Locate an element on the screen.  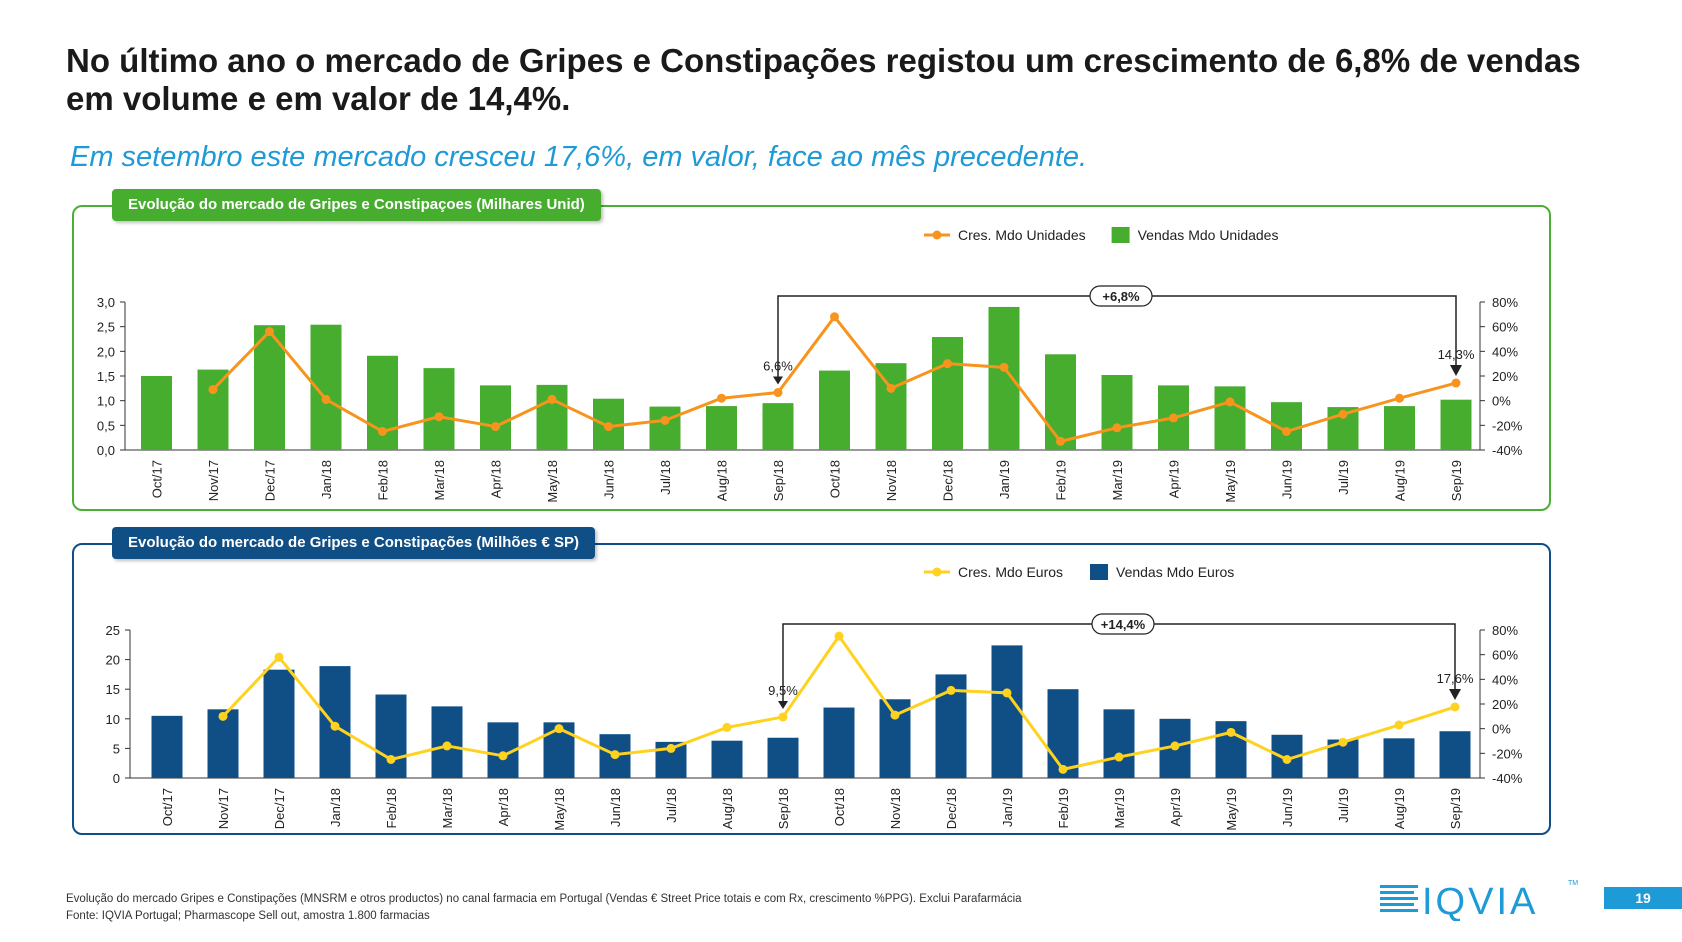
units-start-value-label: 6,6% is located at coordinates (778, 366).